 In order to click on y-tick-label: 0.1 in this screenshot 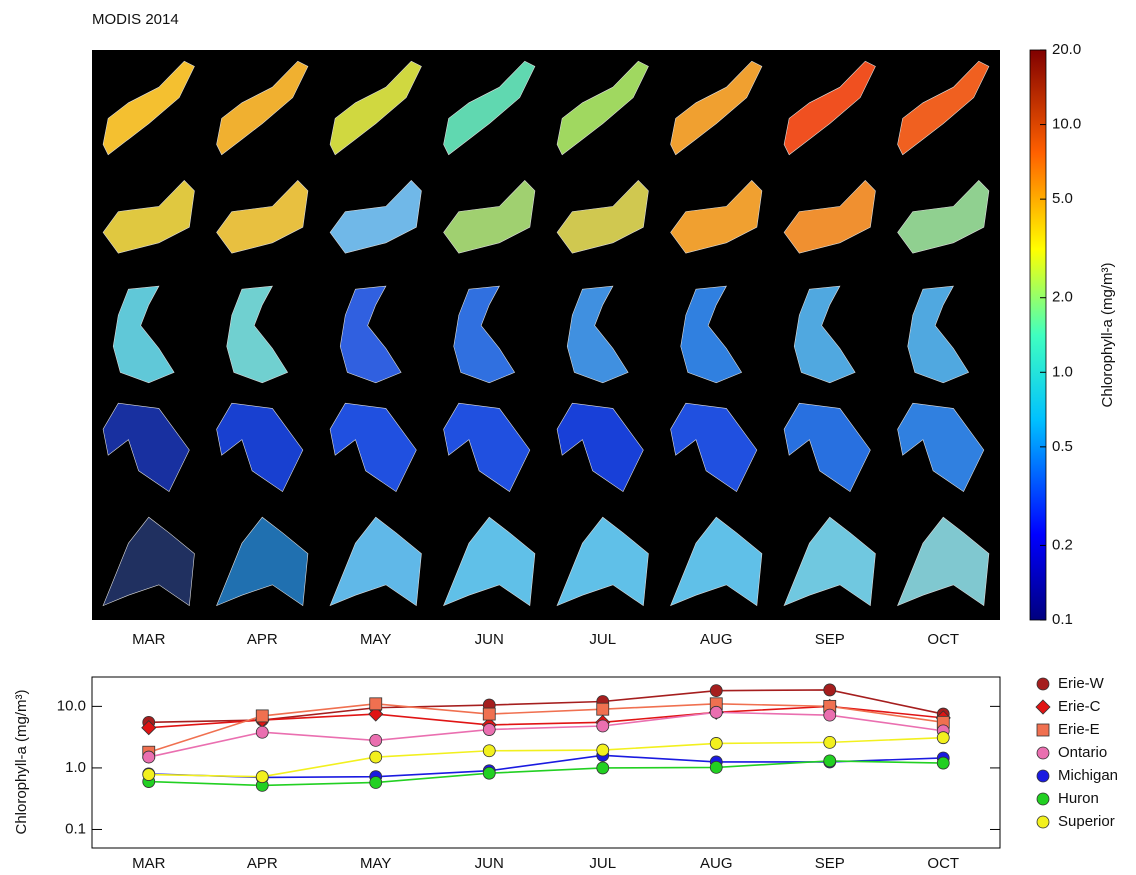, I will do `click(75, 828)`.